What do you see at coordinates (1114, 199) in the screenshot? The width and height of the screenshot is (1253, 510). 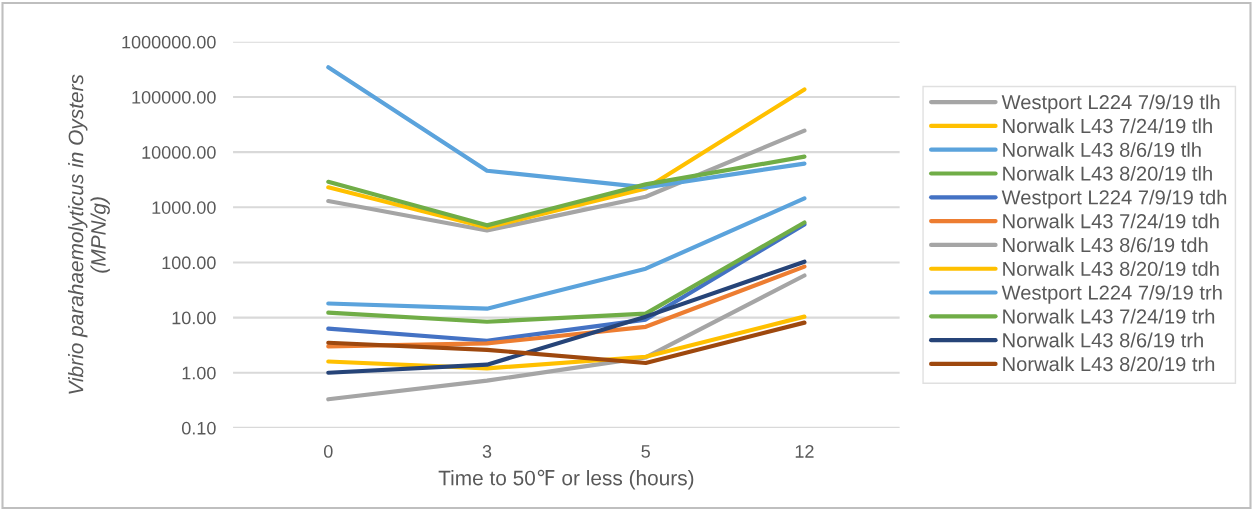 I see `legend-label: Westport L224 7/9/19 tdh` at bounding box center [1114, 199].